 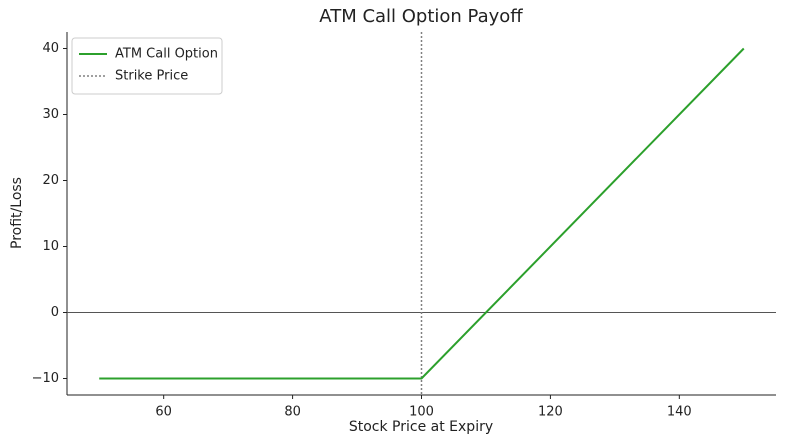 I want to click on y-tick-label: 20, so click(x=50, y=180).